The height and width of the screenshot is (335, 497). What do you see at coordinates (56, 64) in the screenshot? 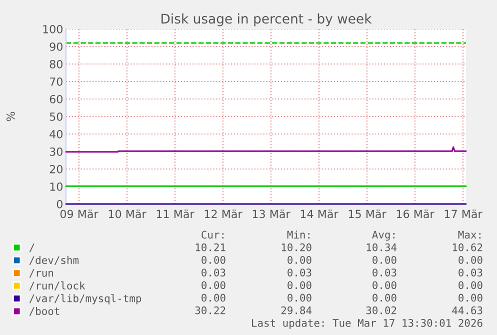
I see `y-tick-label: 80` at bounding box center [56, 64].